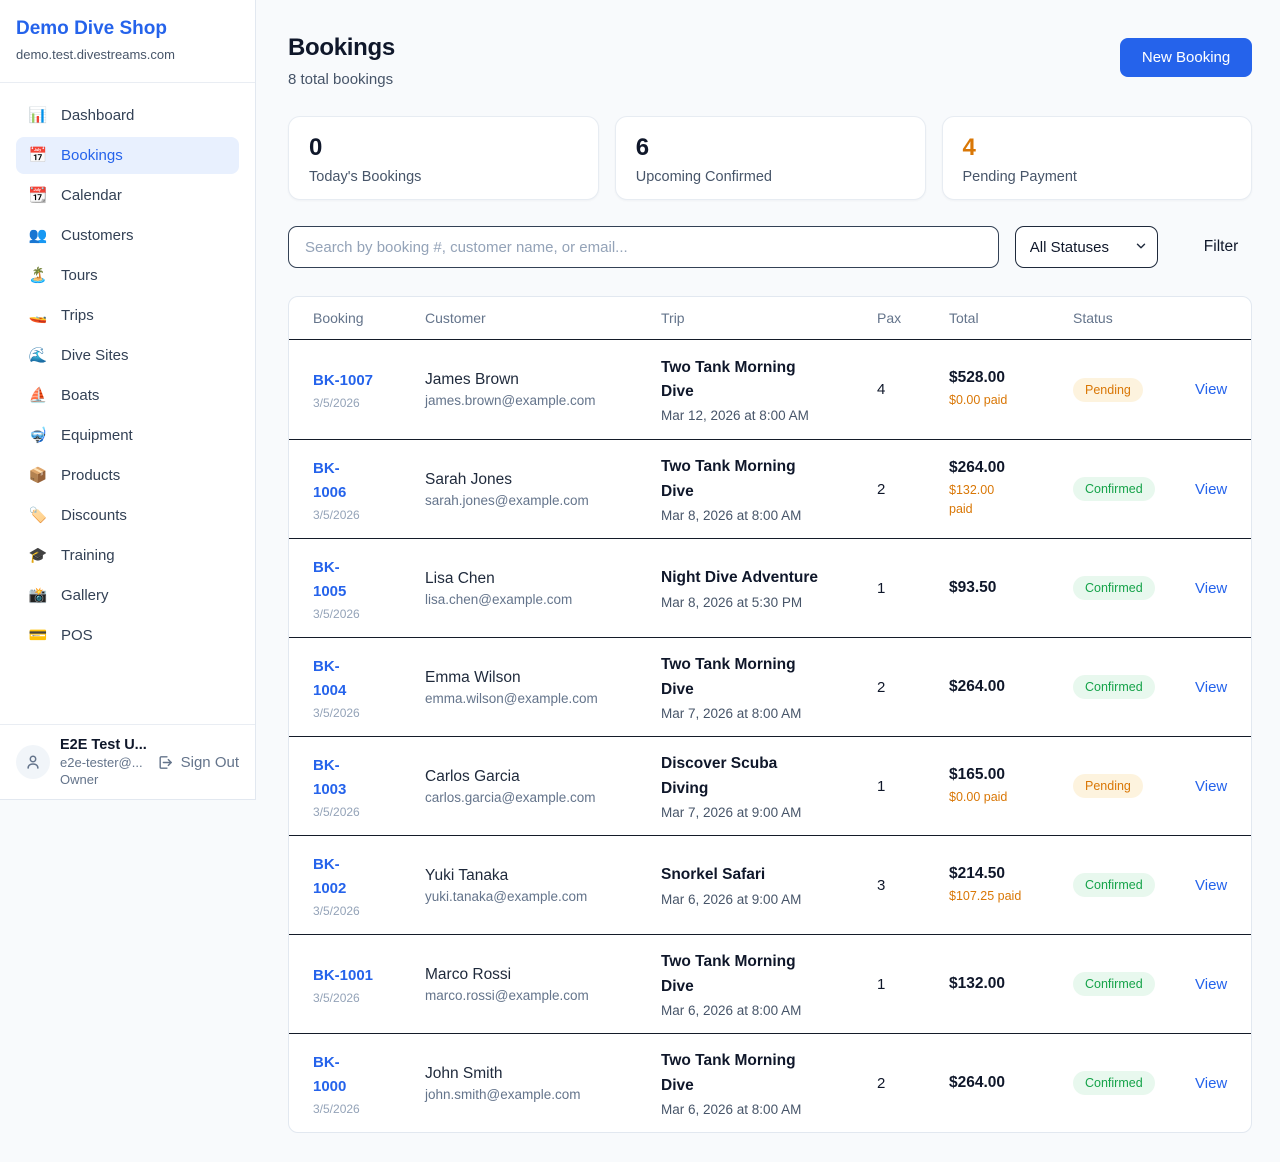 This screenshot has height=1162, width=1280. Describe the element at coordinates (543, 1083) in the screenshot. I see `customer-cell: John Smith john.smith@example.com` at that location.